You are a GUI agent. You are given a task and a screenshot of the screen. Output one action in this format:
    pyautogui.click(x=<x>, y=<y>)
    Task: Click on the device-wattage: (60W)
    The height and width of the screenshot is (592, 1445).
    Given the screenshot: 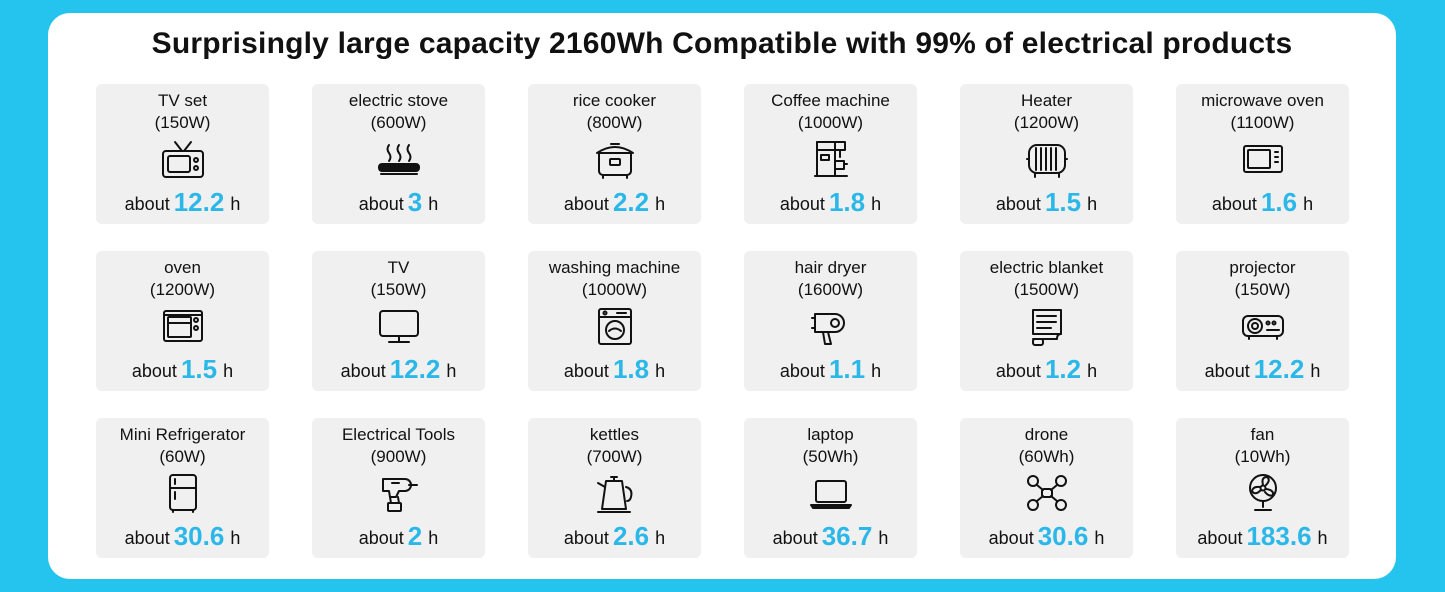 What is the action you would take?
    pyautogui.click(x=182, y=456)
    